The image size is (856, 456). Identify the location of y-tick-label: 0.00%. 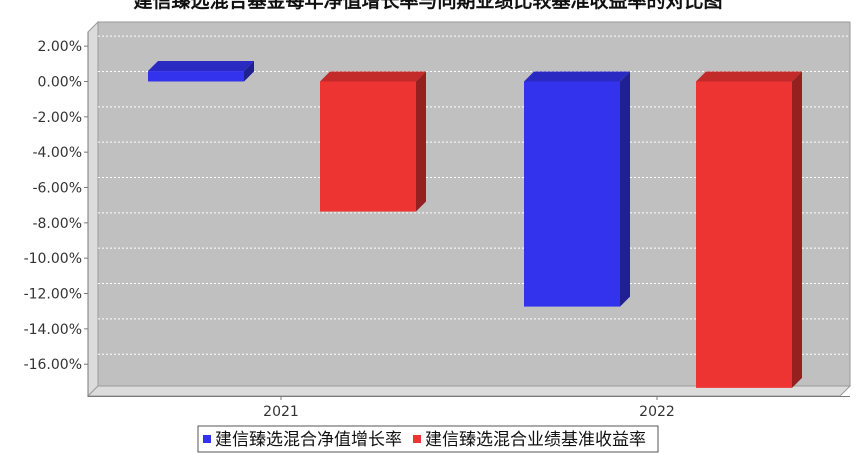
(60, 82).